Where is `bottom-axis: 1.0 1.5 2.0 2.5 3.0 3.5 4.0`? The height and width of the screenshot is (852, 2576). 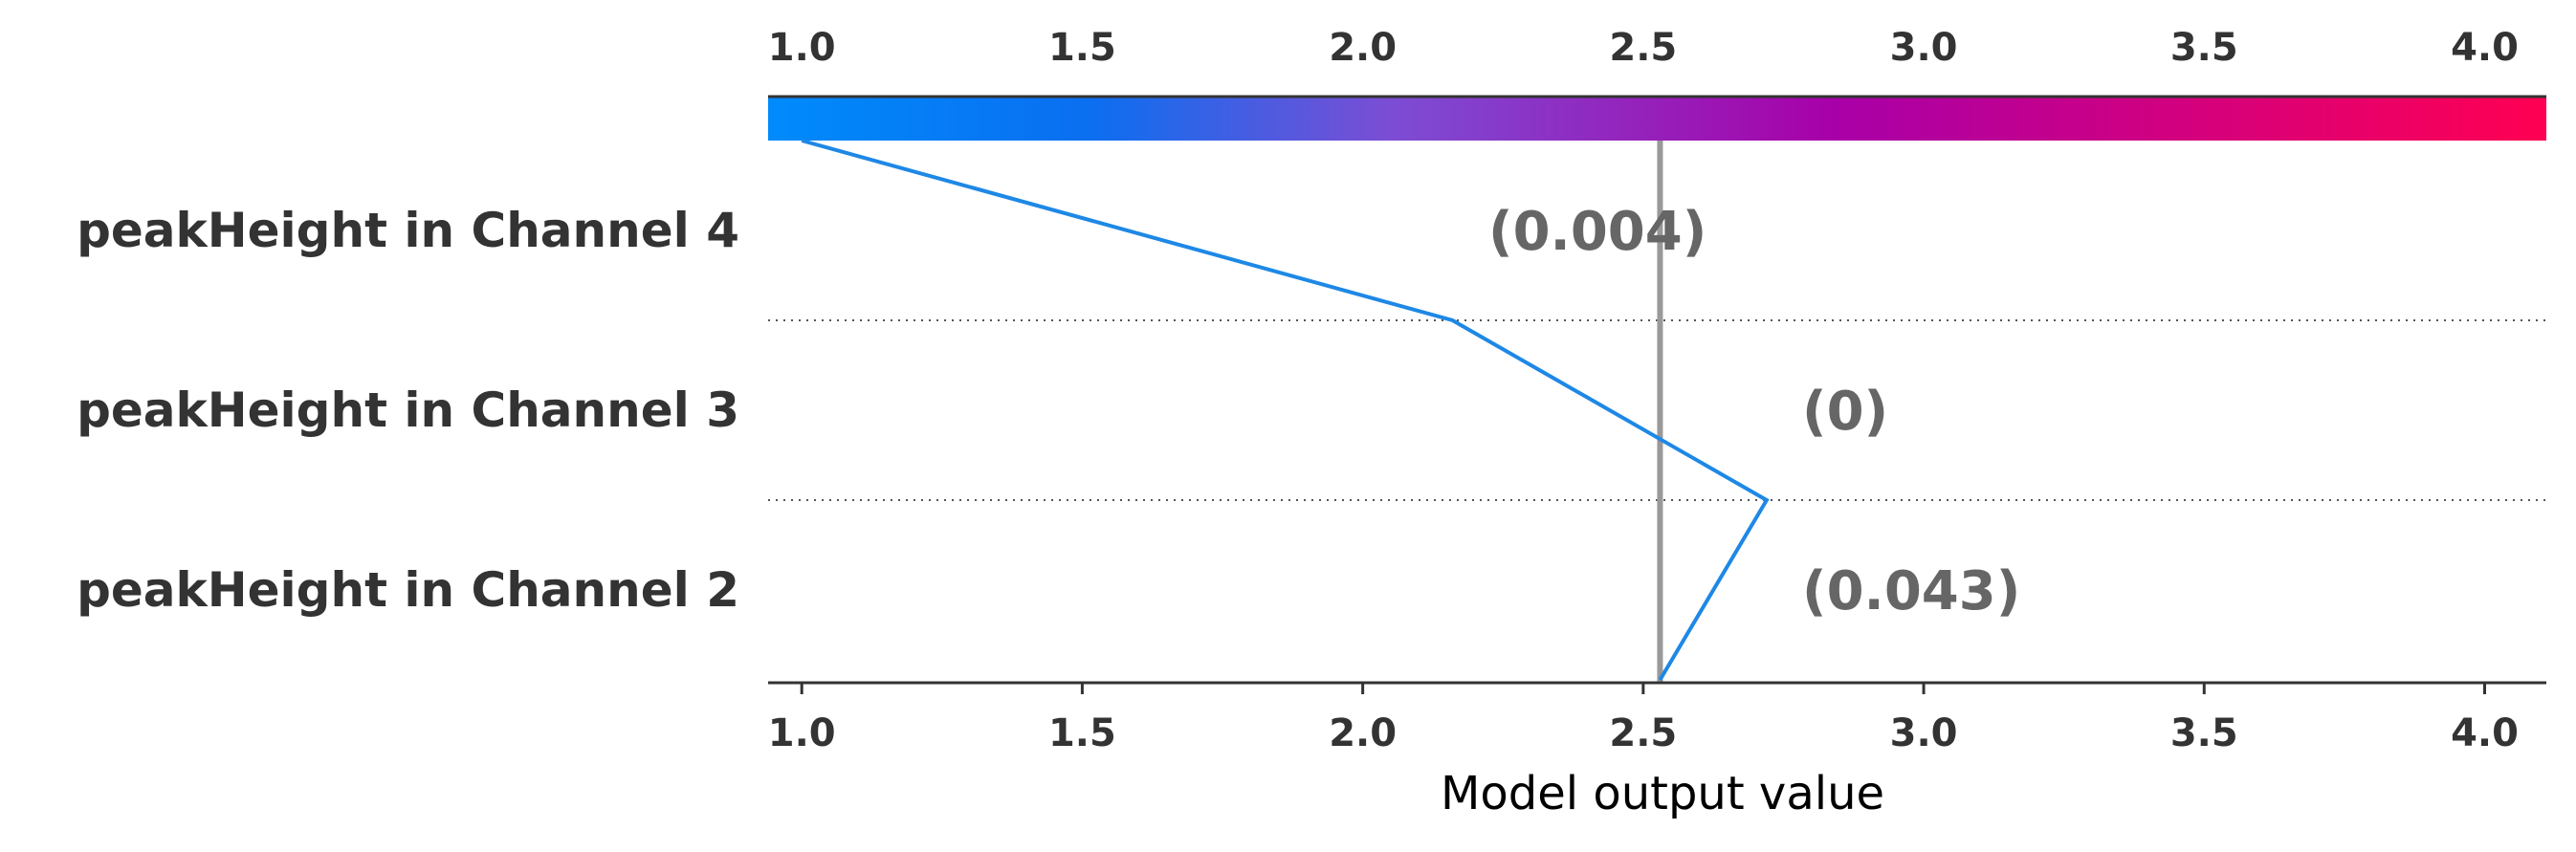 bottom-axis: 1.0 1.5 2.0 2.5 3.0 3.5 4.0 is located at coordinates (1657, 718).